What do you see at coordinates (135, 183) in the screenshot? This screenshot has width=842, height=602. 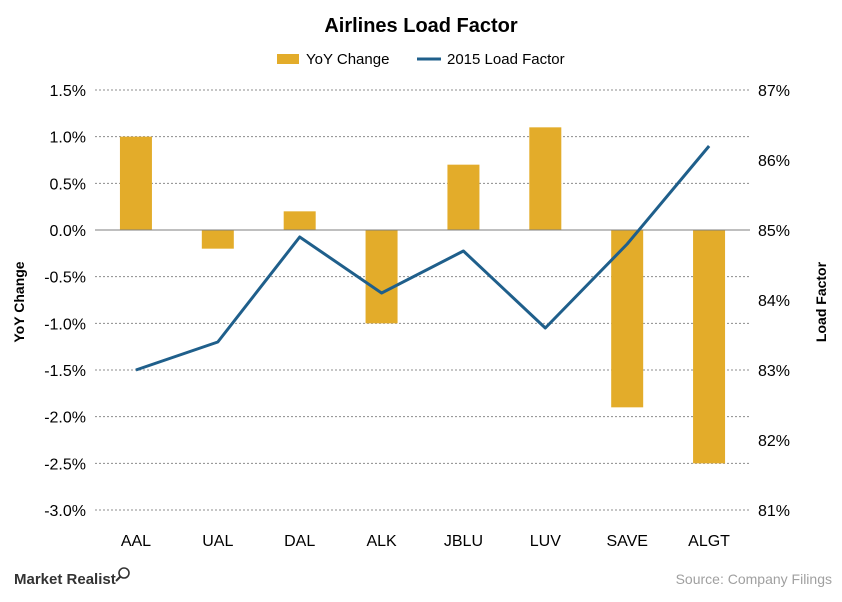 I see `bar-aal` at bounding box center [135, 183].